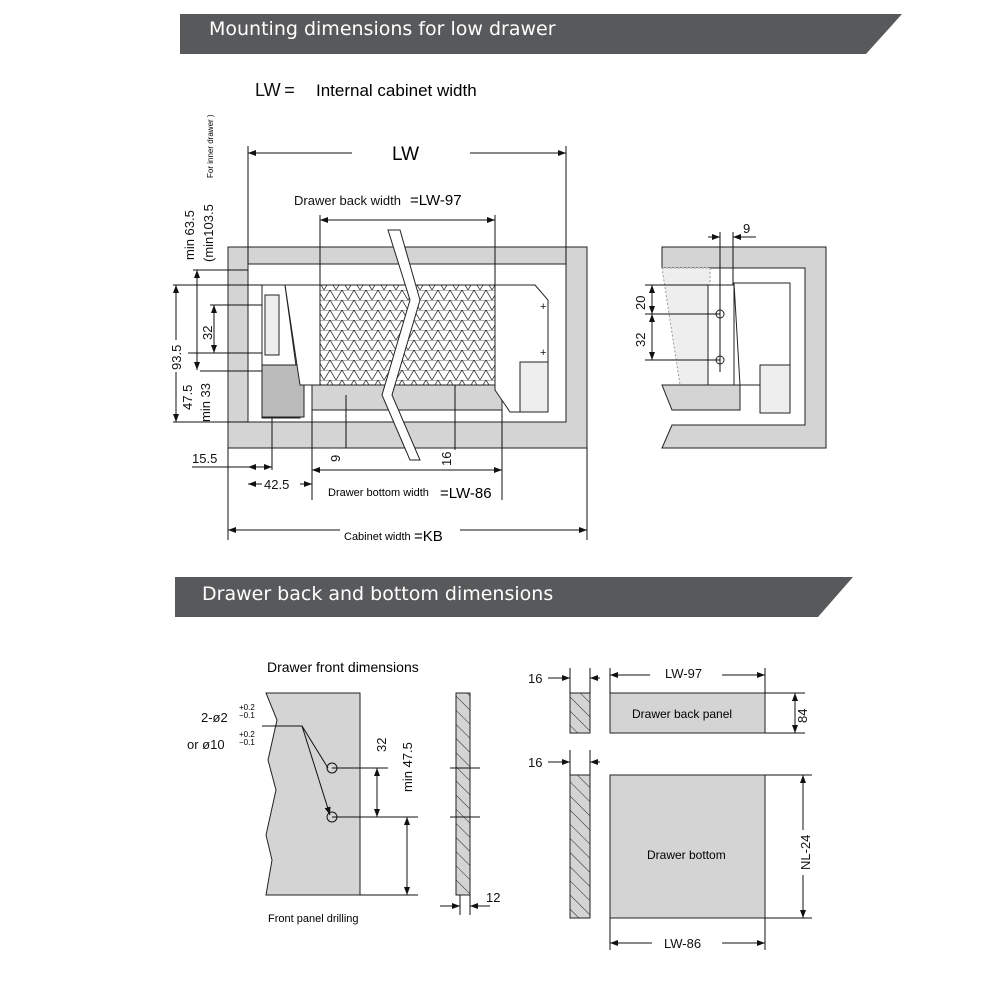  Describe the element at coordinates (682, 943) in the screenshot. I see `bottom-width-lw-86: LW-86` at that location.